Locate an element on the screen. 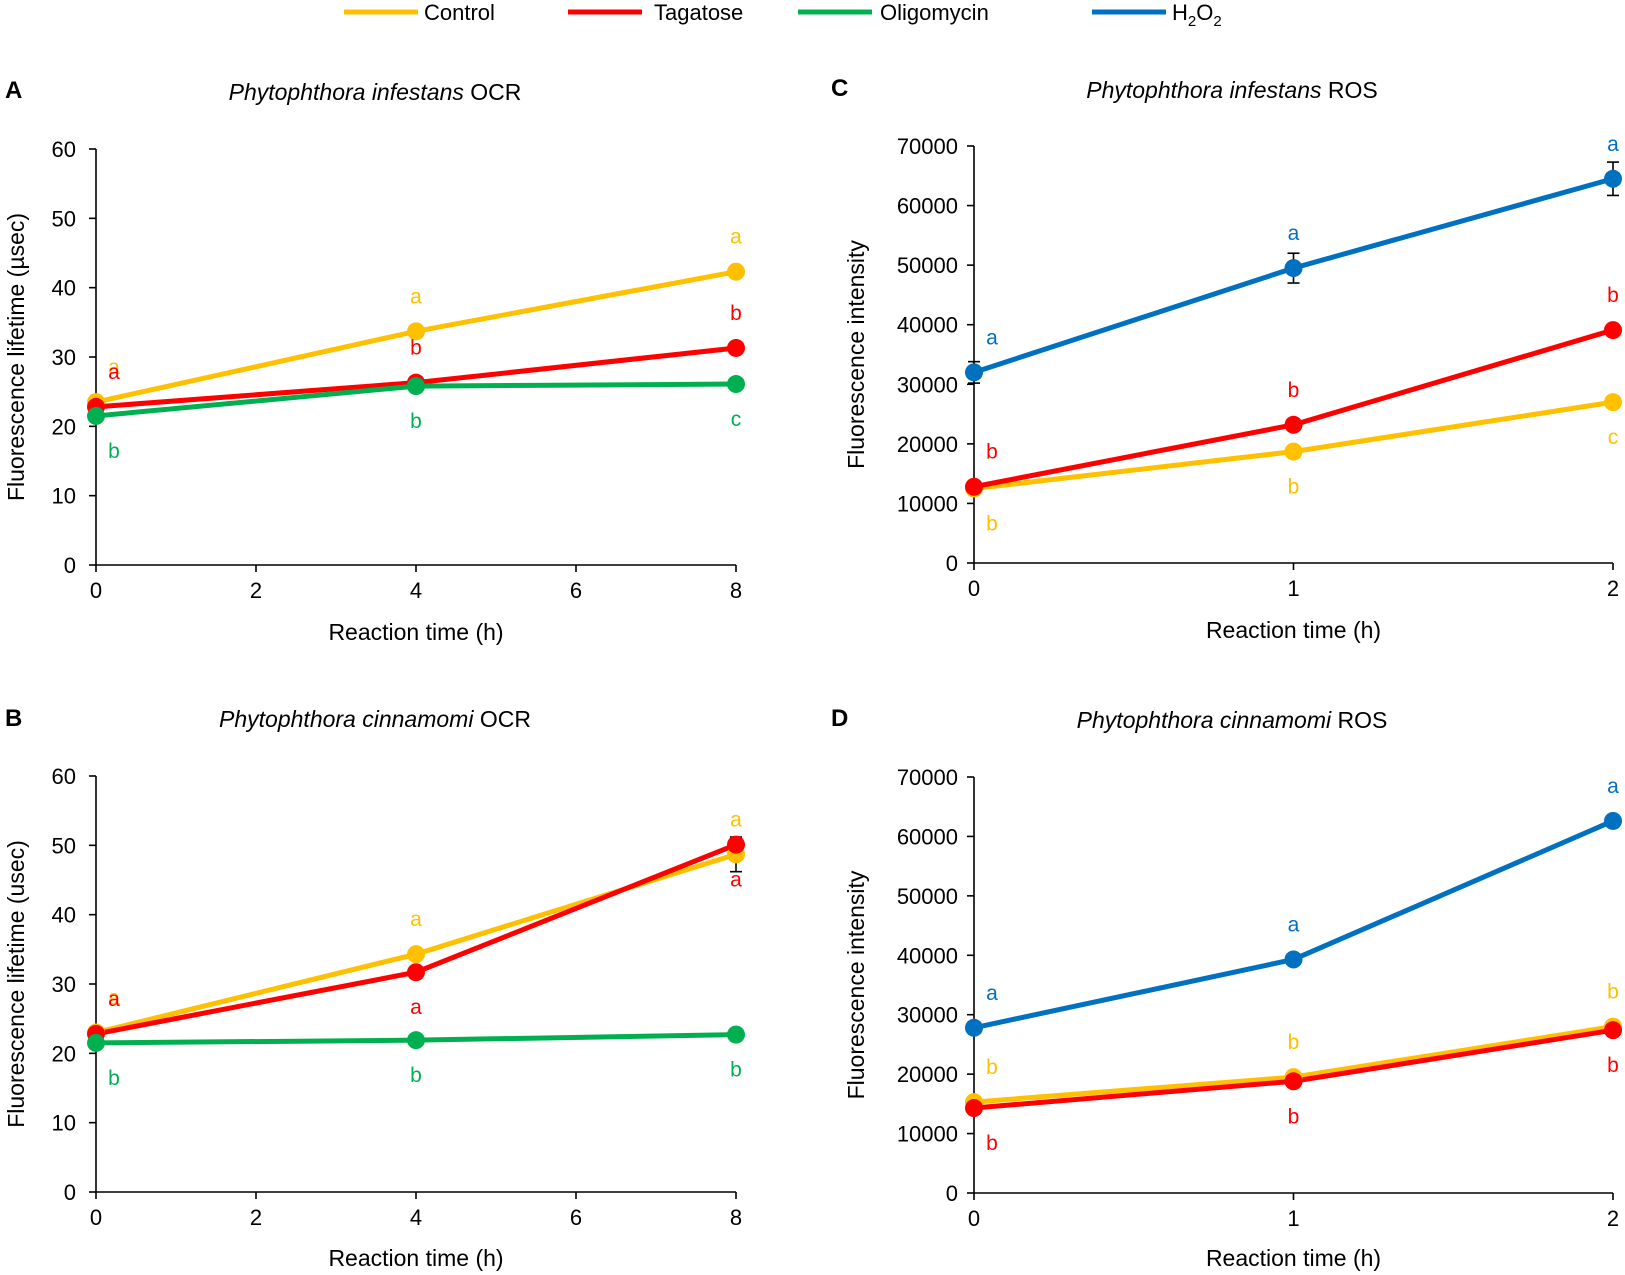 This screenshot has height=1275, width=1625. panel-title-species-d: Phytophthora cinnamomi is located at coordinates (1204, 720).